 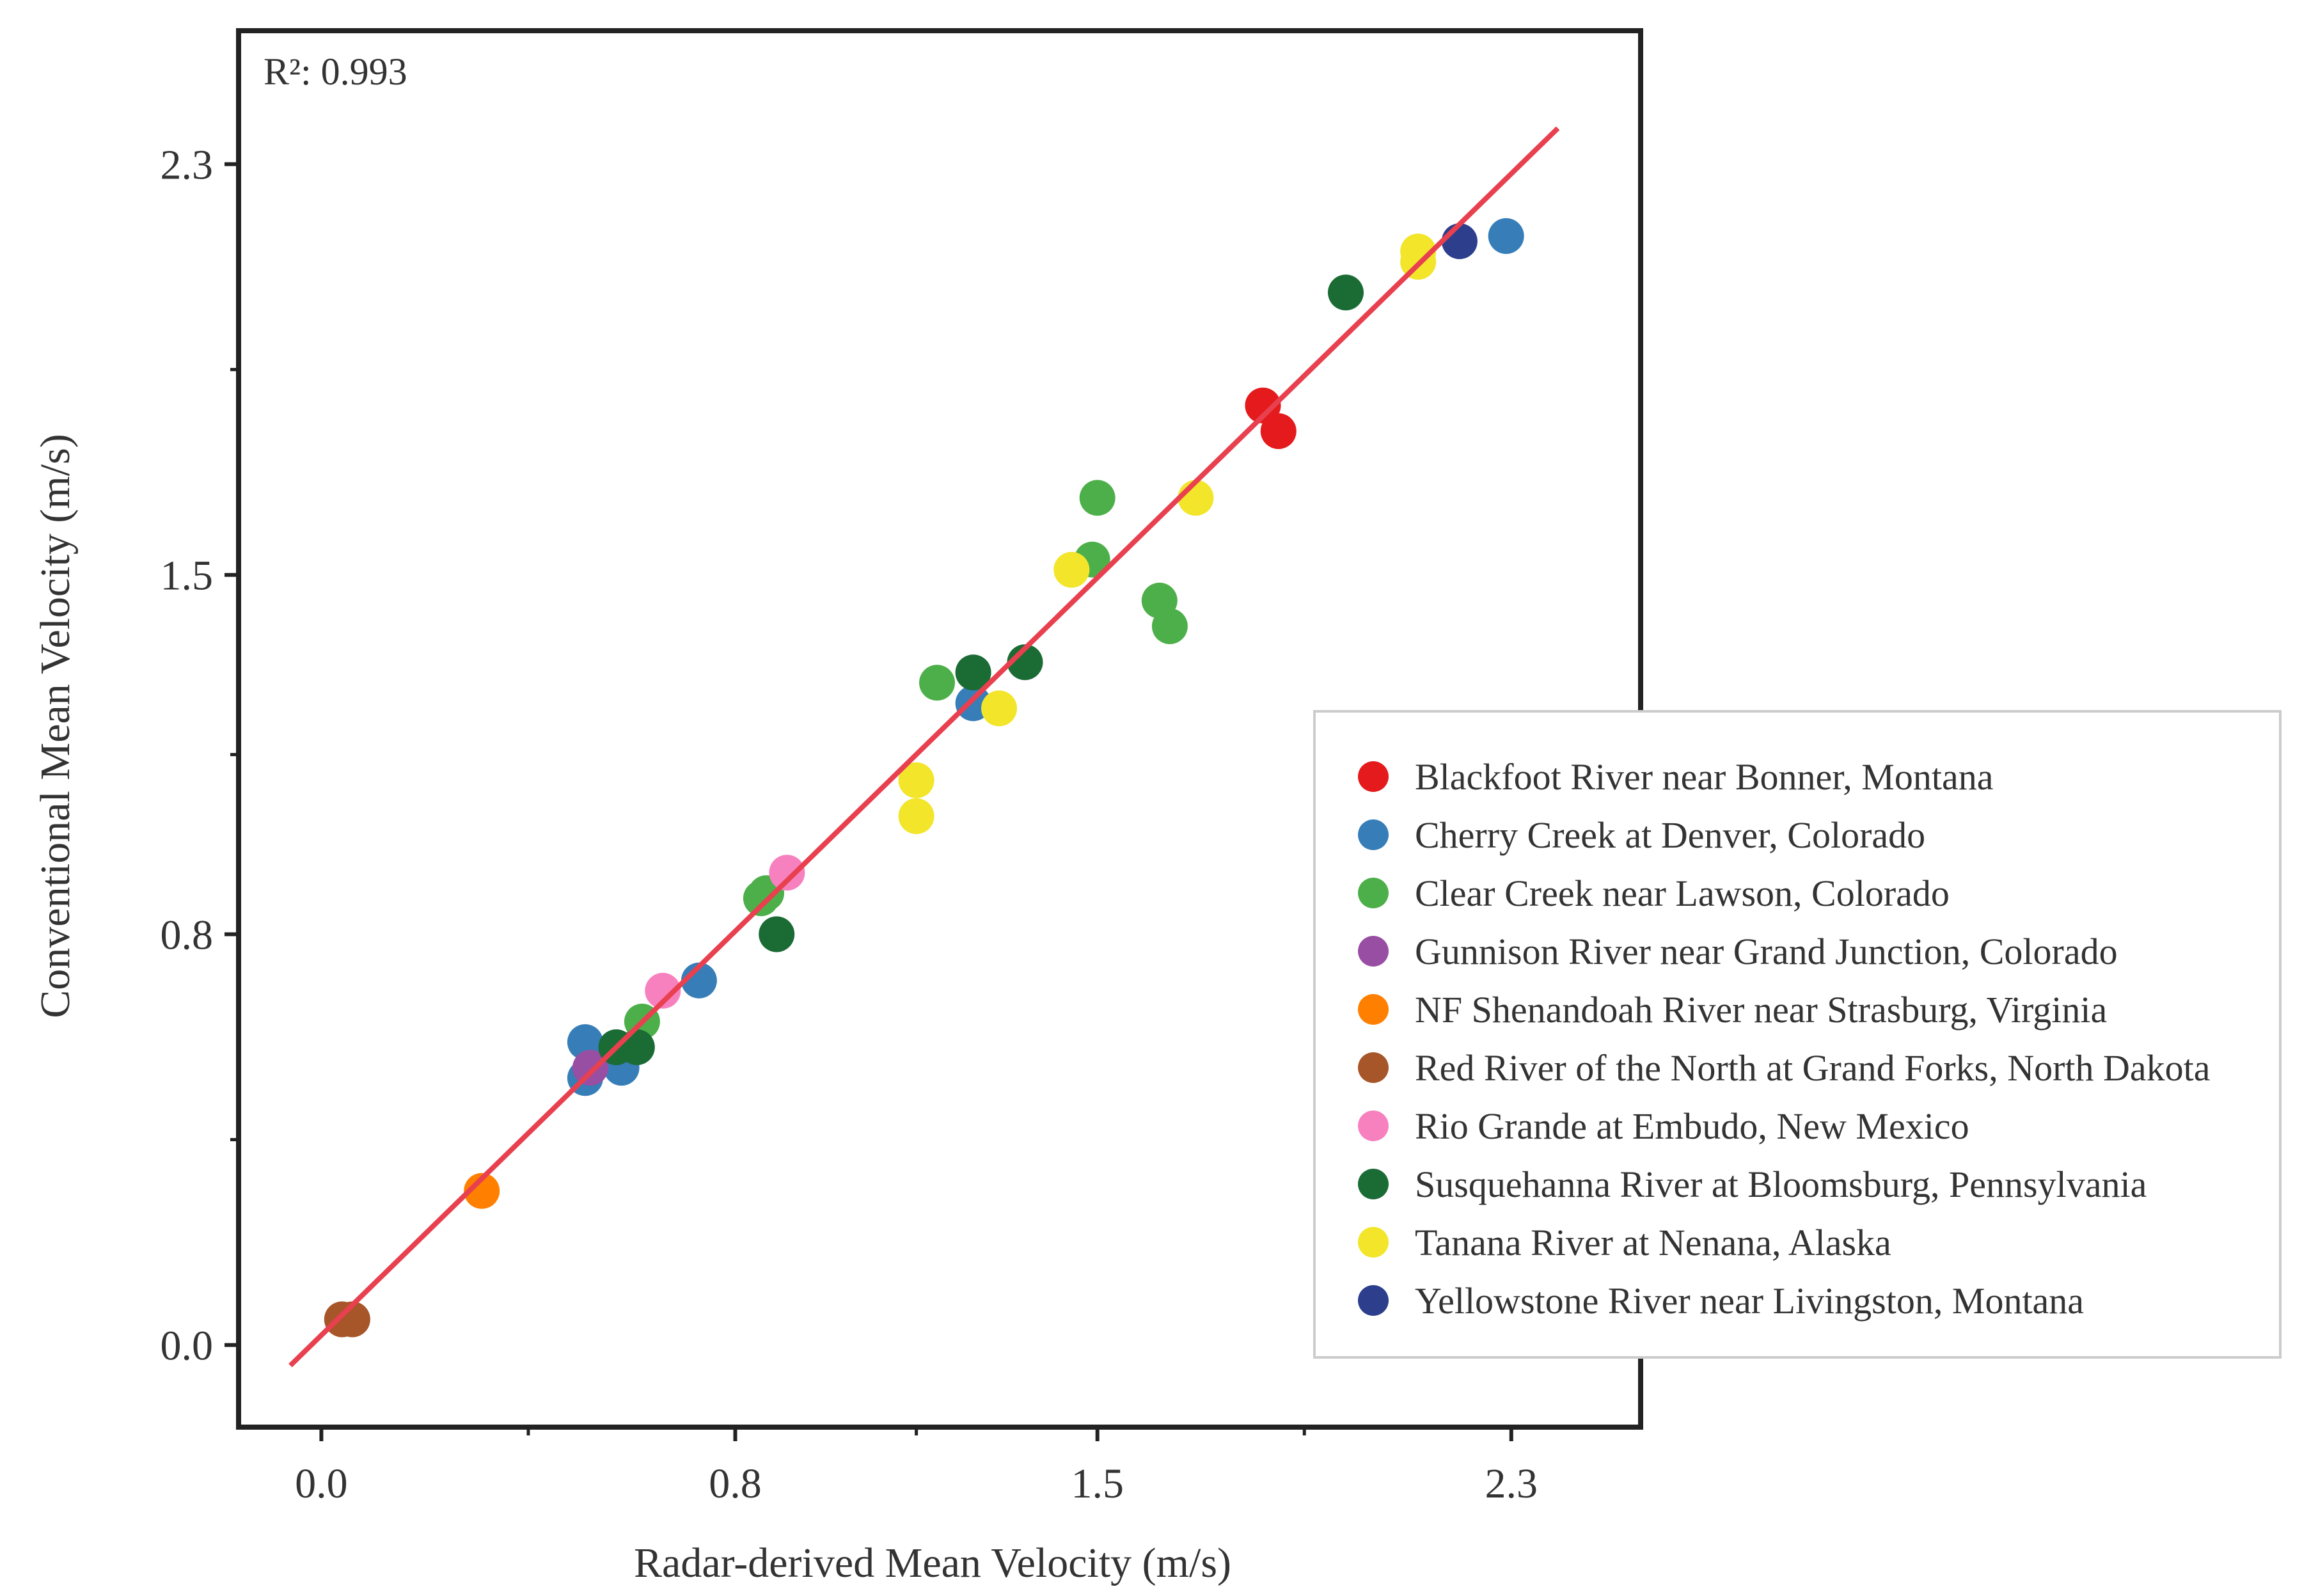 I want to click on r-squared-annotation: R²: 0.993, so click(x=335, y=72).